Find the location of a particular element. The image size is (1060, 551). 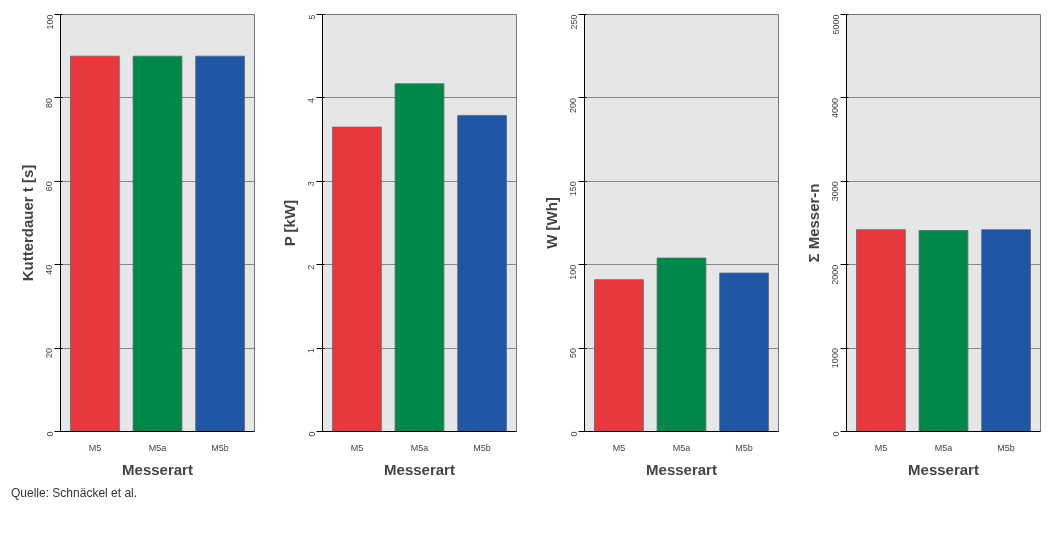

y-tick-label: 4000 is located at coordinates (835, 107).